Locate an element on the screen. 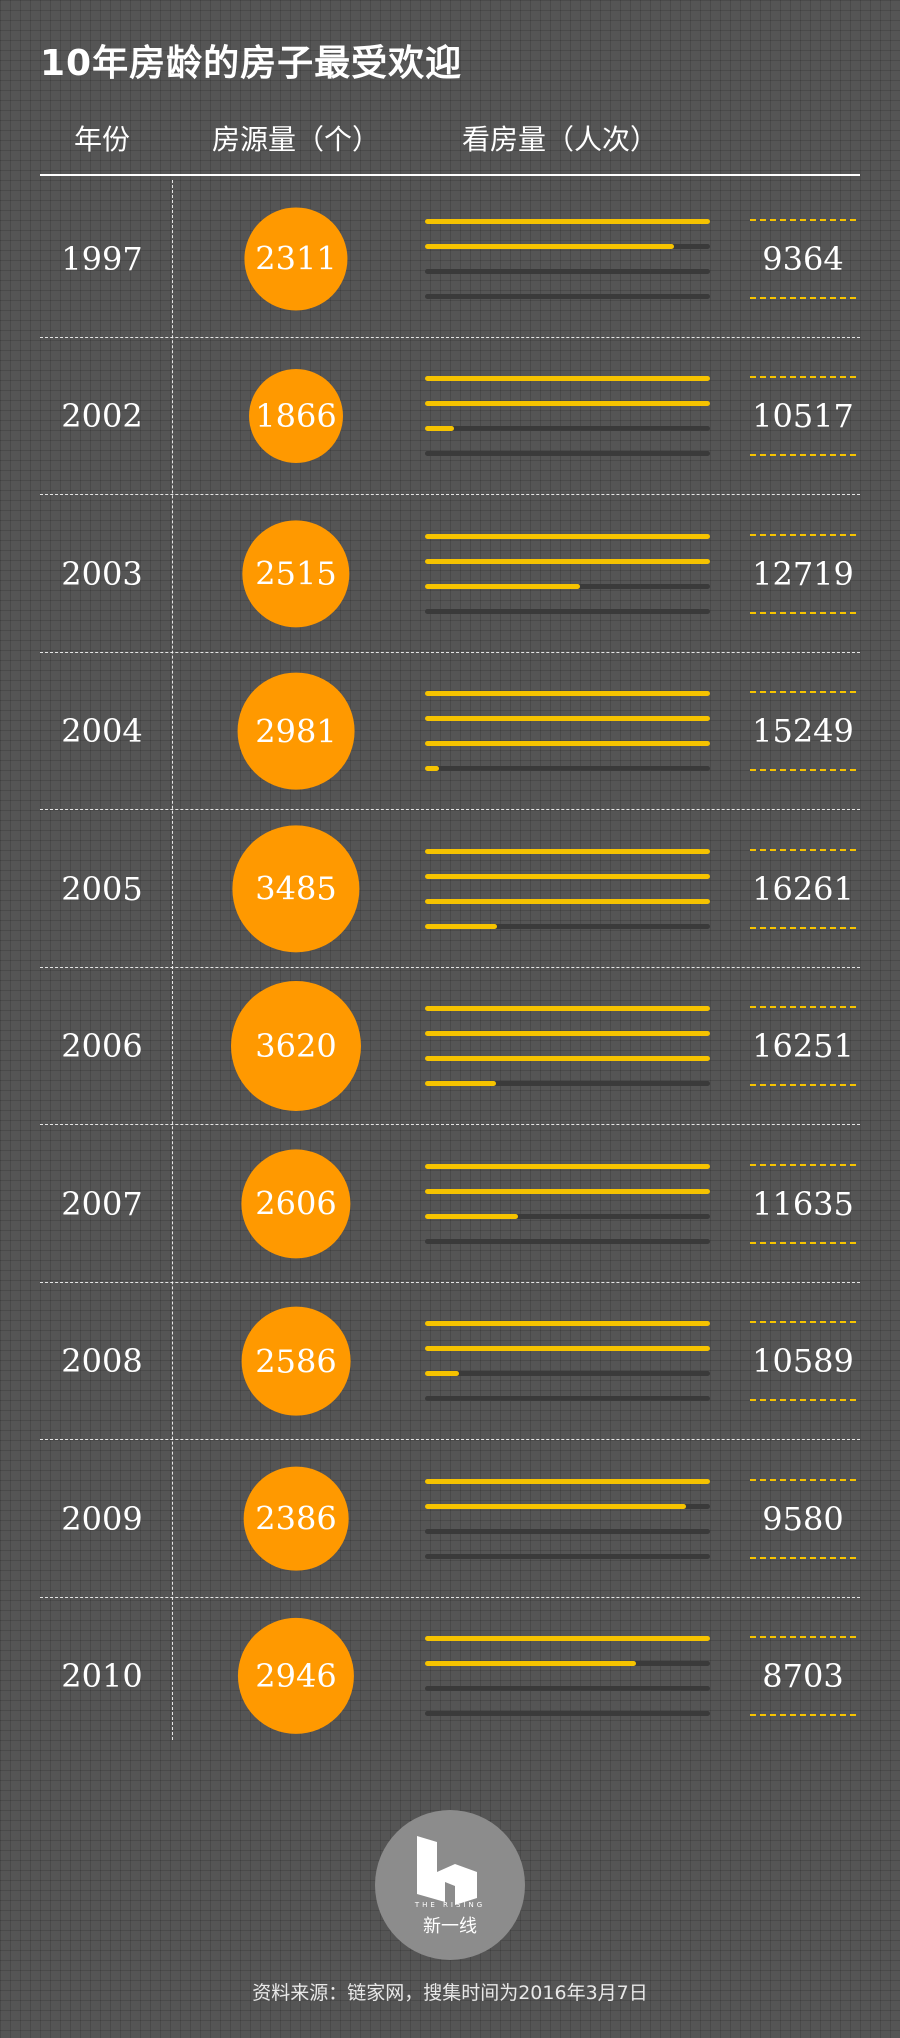  logo-name: 新一线 is located at coordinates (450, 1926).